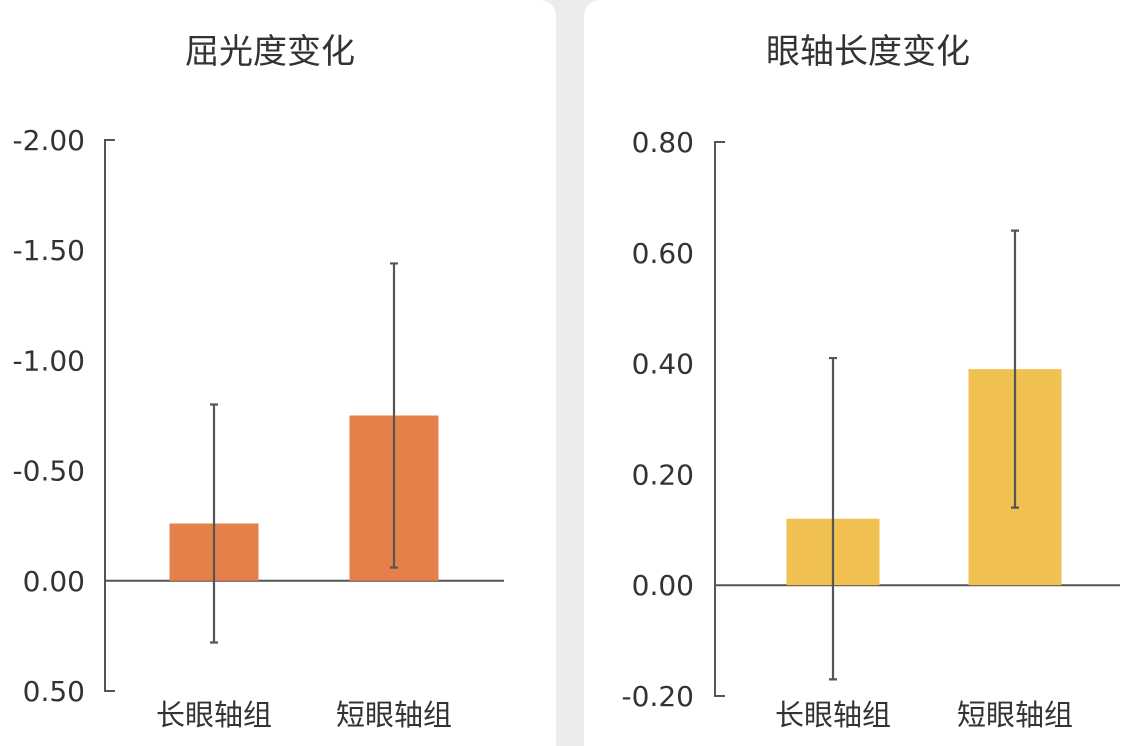 Image resolution: width=1138 pixels, height=746 pixels. I want to click on y-tick-label: 0.50, so click(54, 691).